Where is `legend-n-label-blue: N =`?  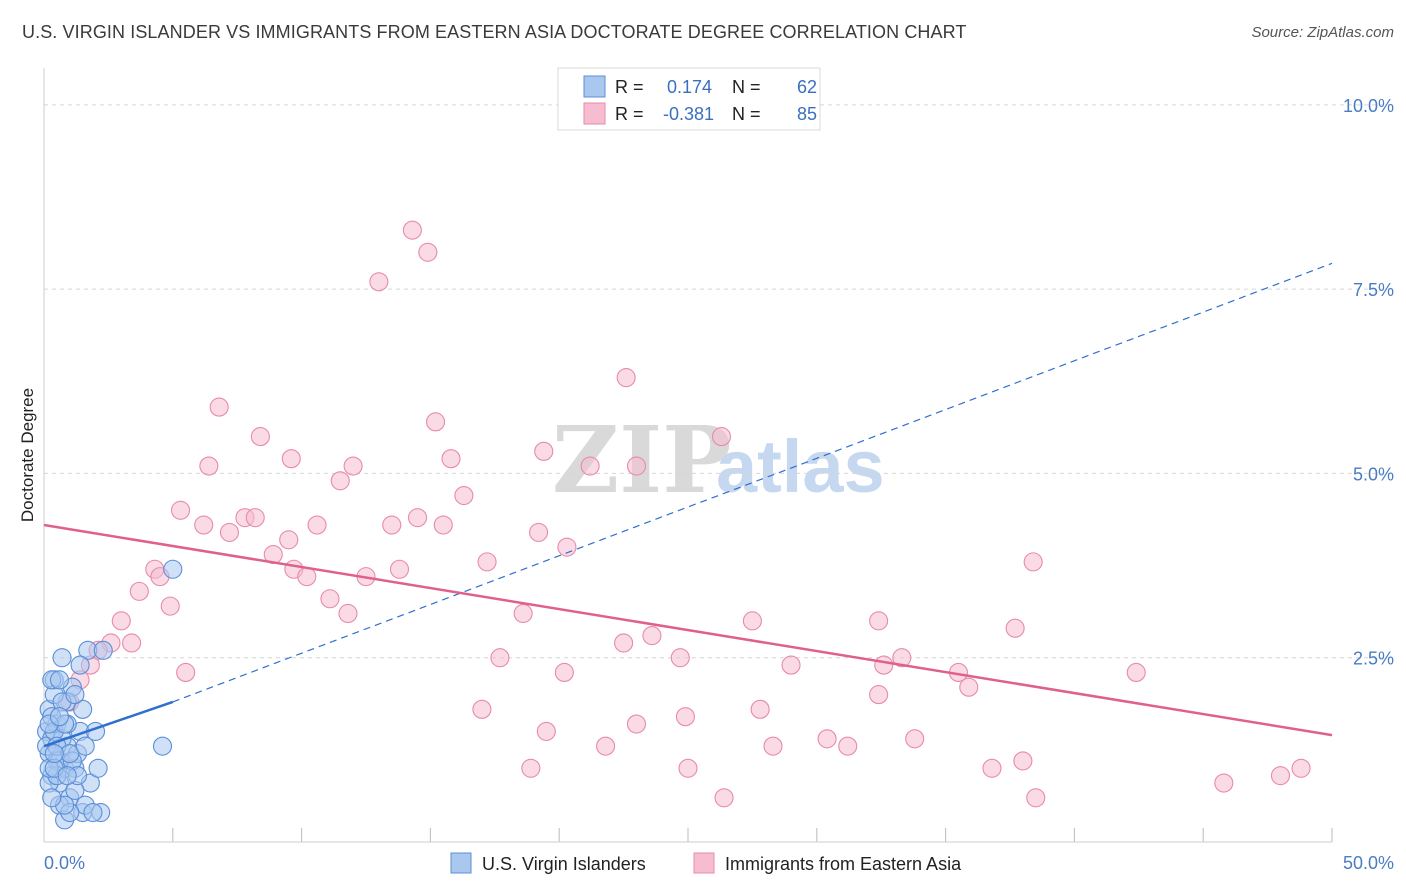
legend-n-label-blue: N = is located at coordinates (746, 87).